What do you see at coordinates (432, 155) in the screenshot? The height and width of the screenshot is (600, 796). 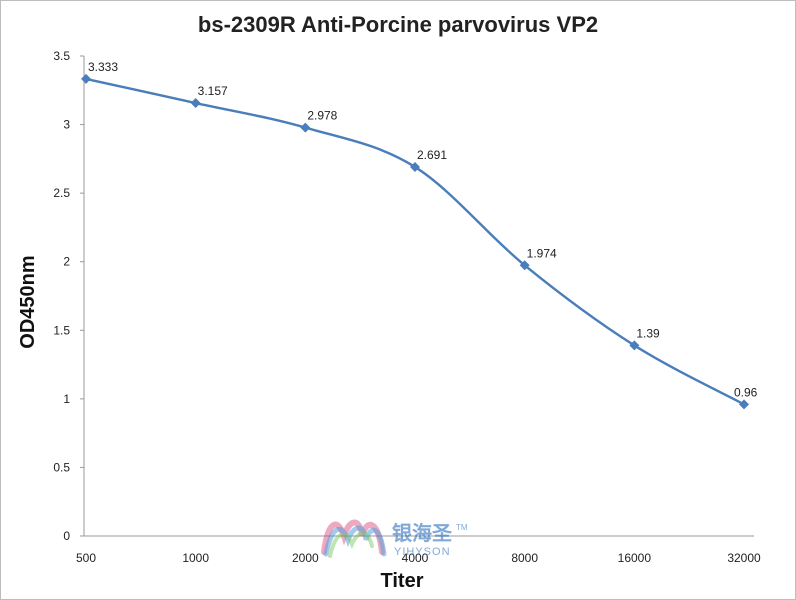 I see `data-label: 2.691` at bounding box center [432, 155].